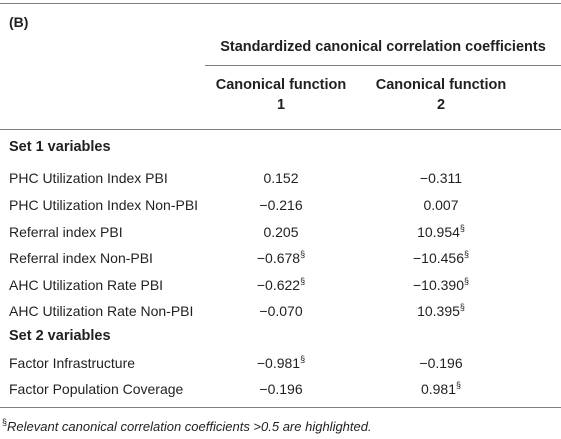 This screenshot has height=439, width=561. I want to click on coef-fn2: −10.456§, so click(440, 258).